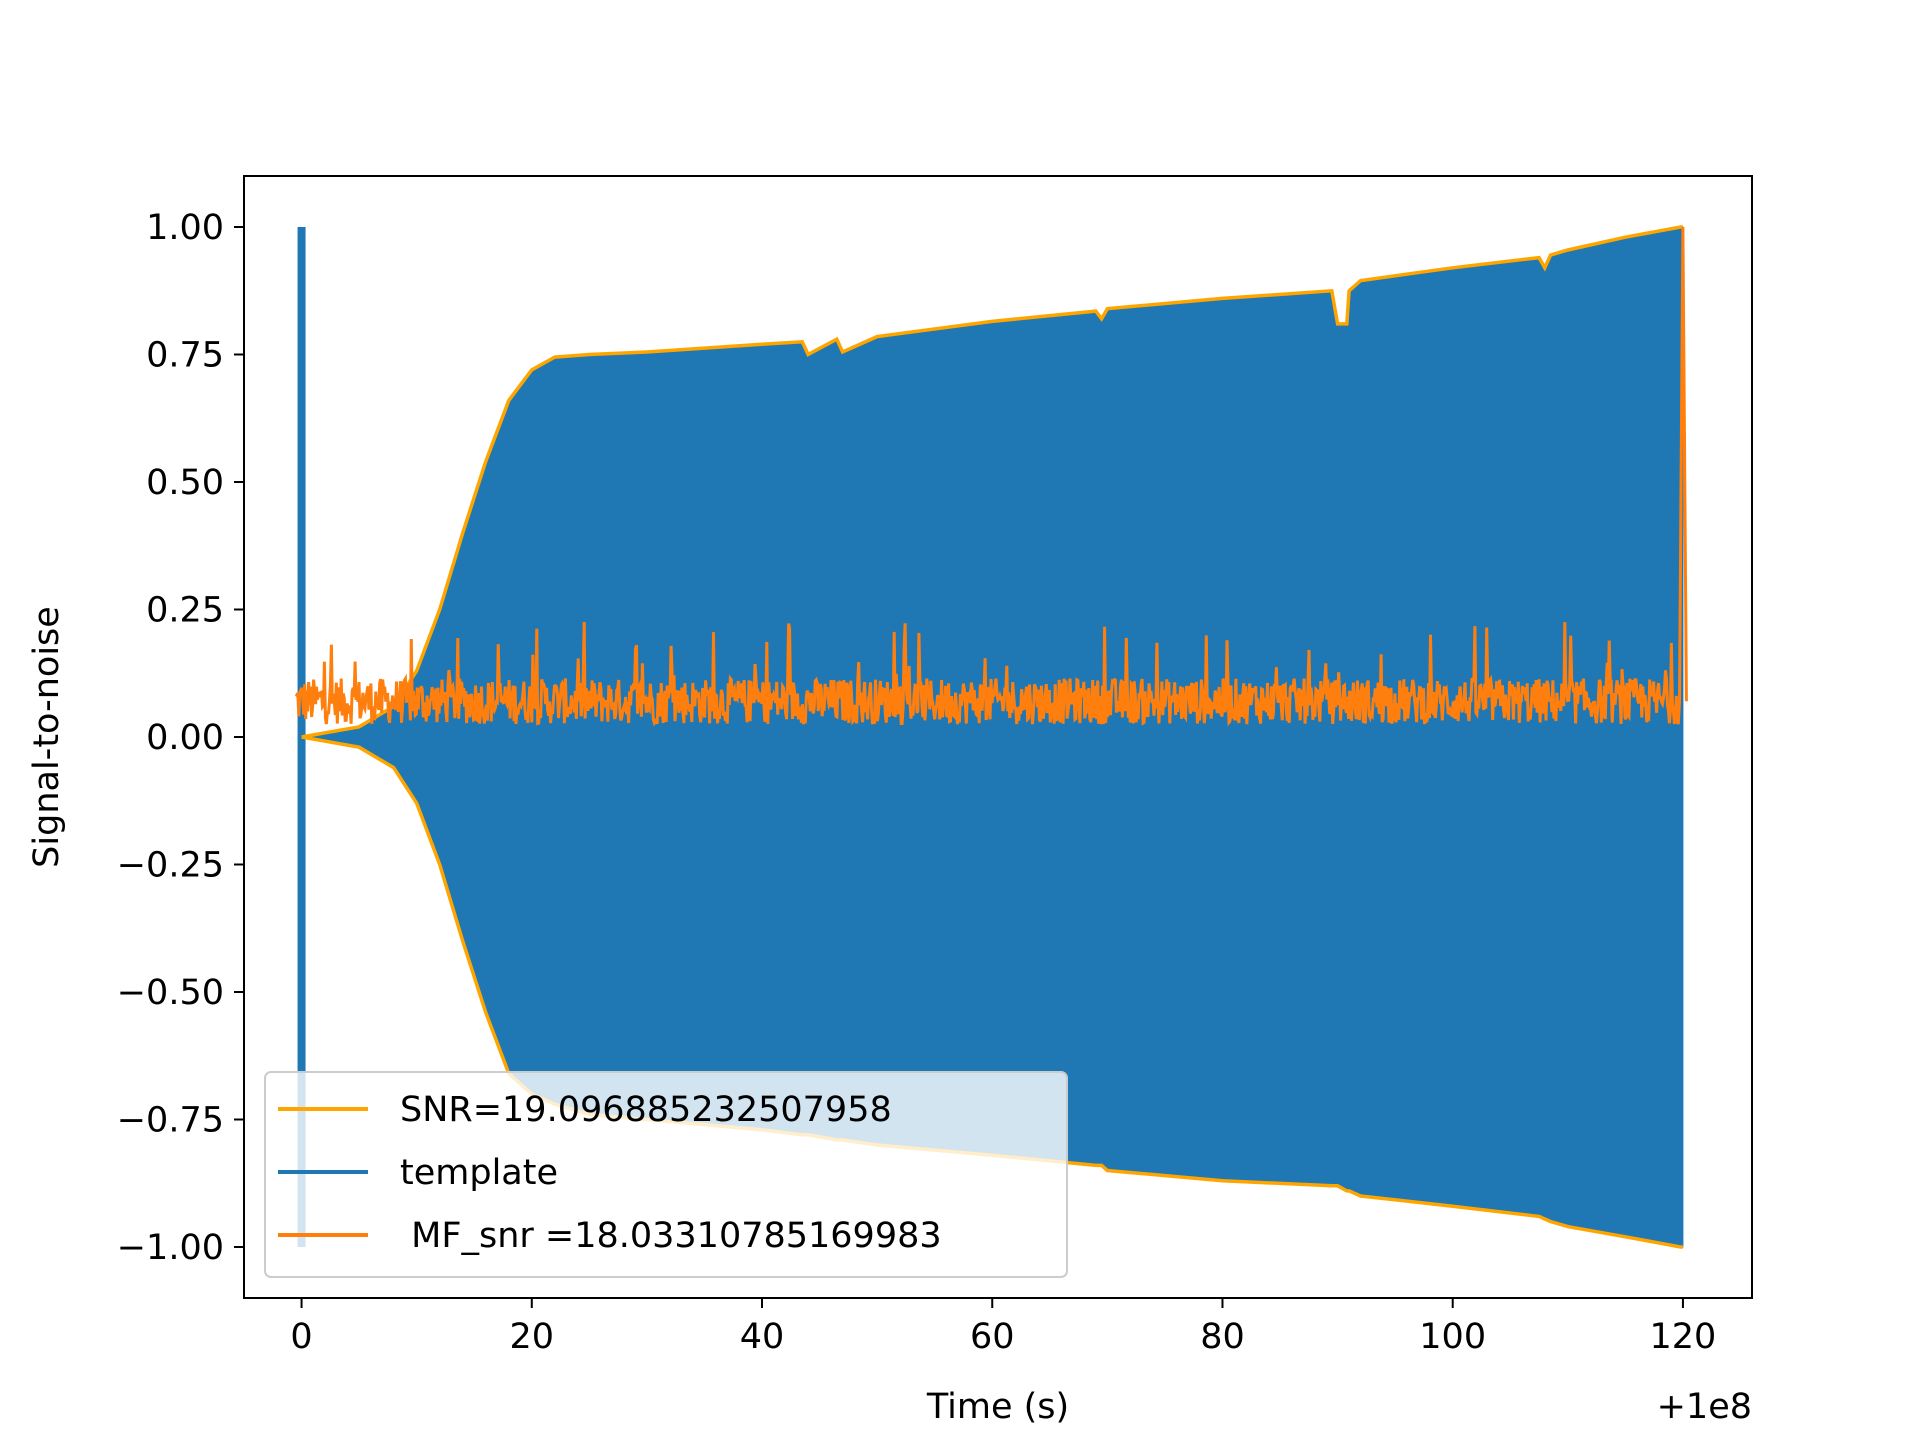 Image resolution: width=1920 pixels, height=1440 pixels. I want to click on x-tick-label: 20, so click(532, 1337).